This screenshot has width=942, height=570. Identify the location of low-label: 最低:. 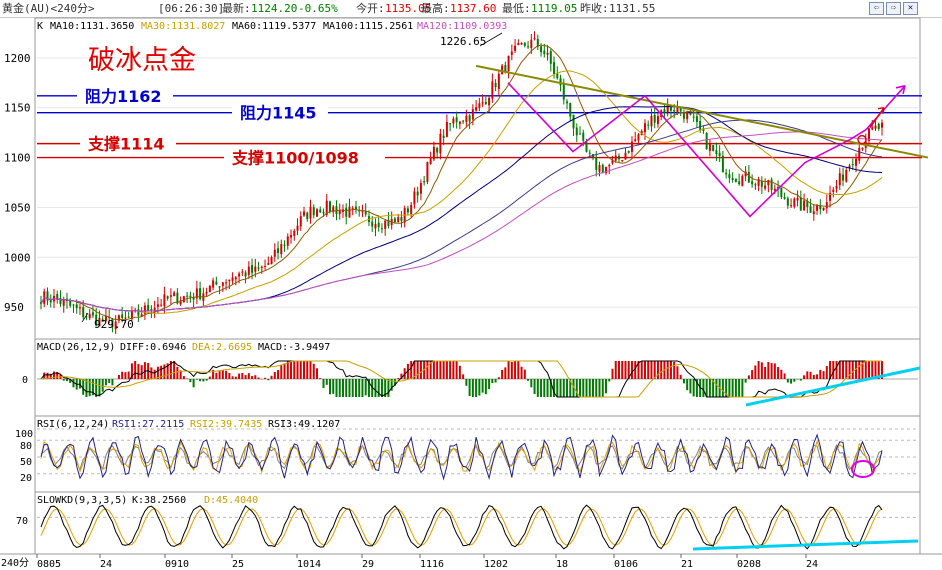
(516, 8).